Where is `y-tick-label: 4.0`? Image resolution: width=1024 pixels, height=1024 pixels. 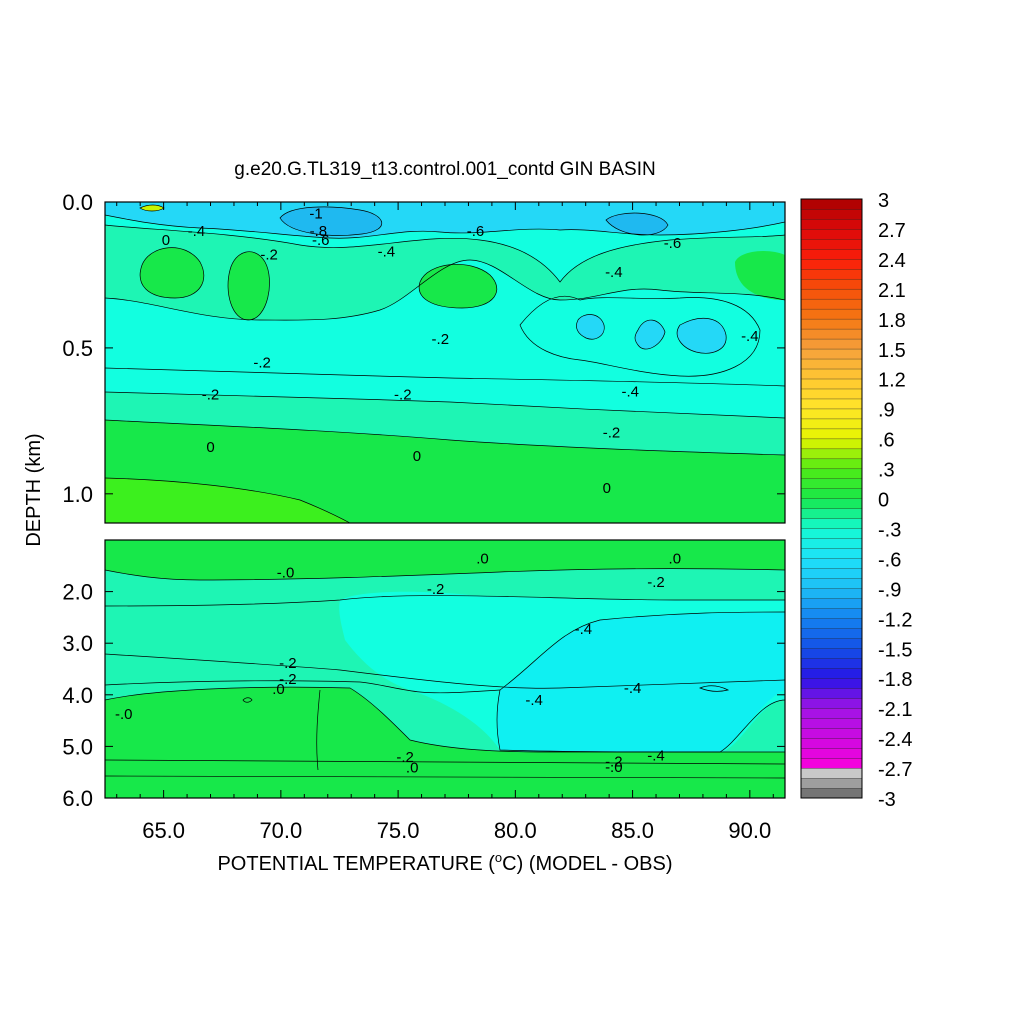
y-tick-label: 4.0 is located at coordinates (77, 695).